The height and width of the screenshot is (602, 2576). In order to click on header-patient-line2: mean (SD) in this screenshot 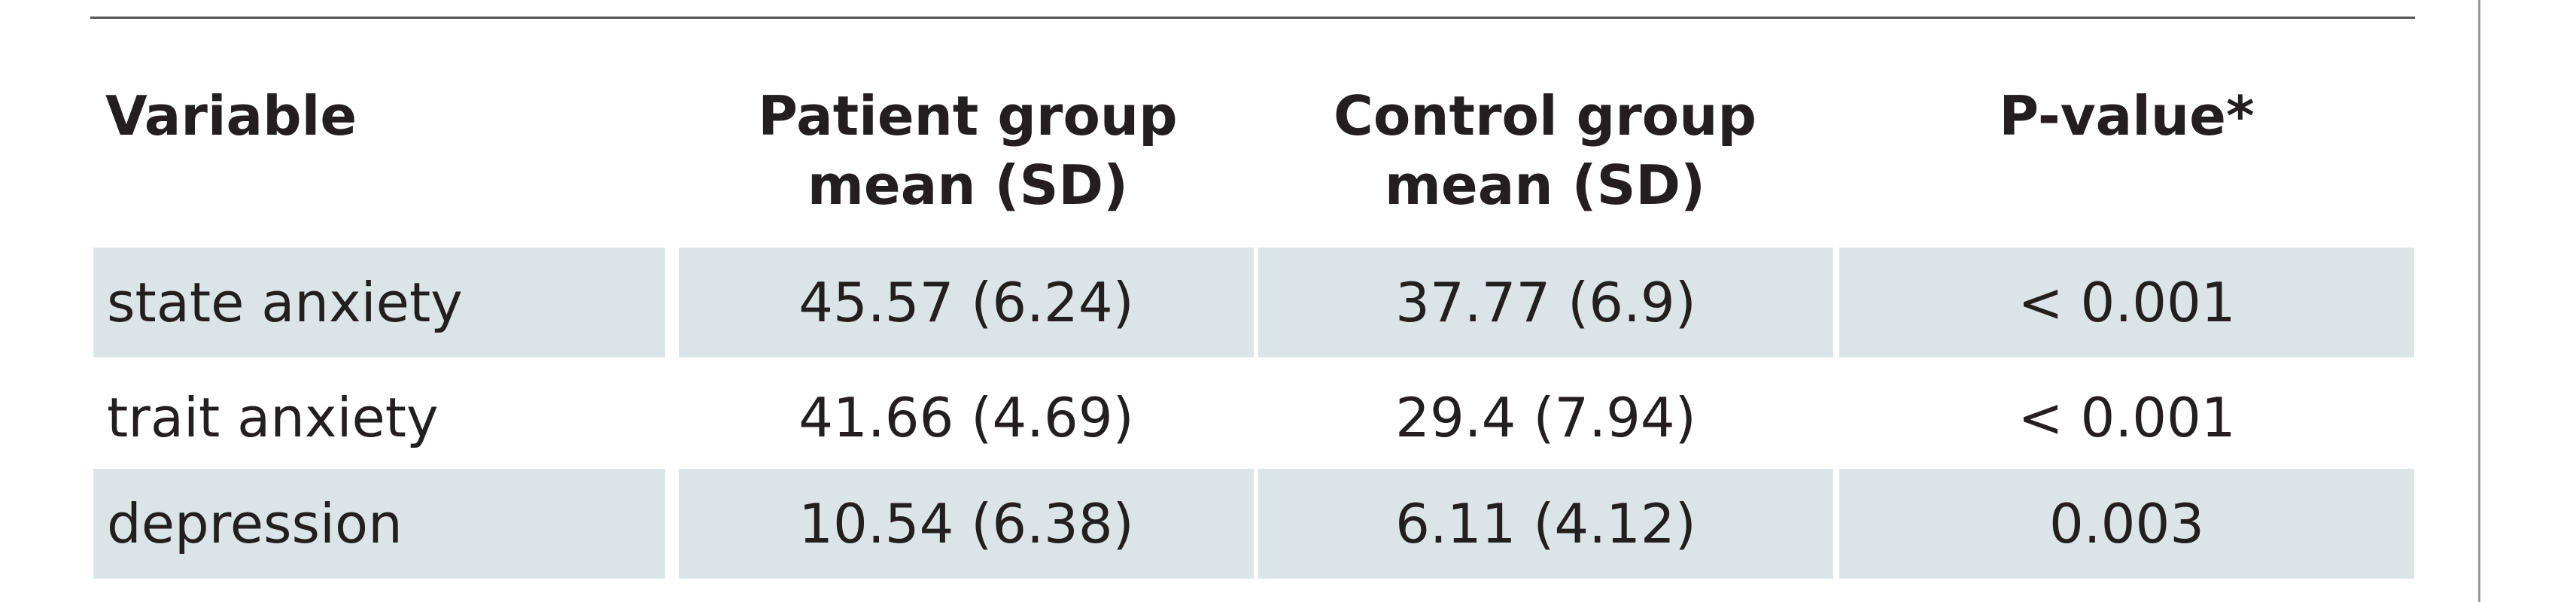, I will do `click(968, 185)`.